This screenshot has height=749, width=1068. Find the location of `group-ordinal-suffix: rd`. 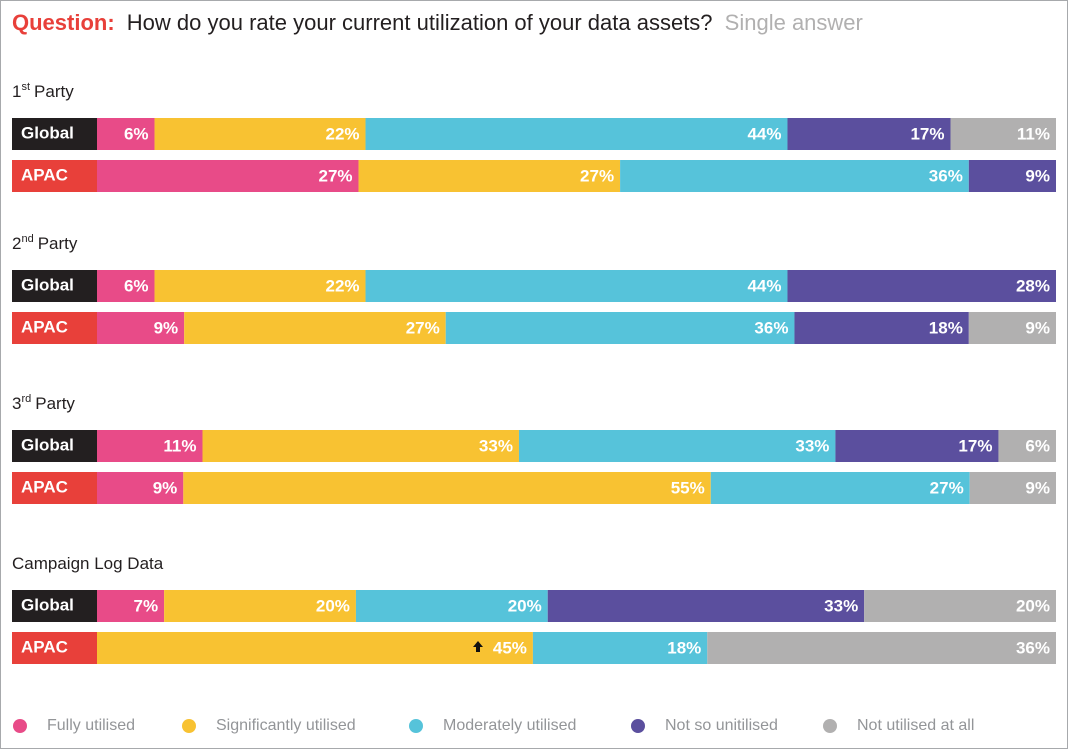

group-ordinal-suffix: rd is located at coordinates (26, 399).